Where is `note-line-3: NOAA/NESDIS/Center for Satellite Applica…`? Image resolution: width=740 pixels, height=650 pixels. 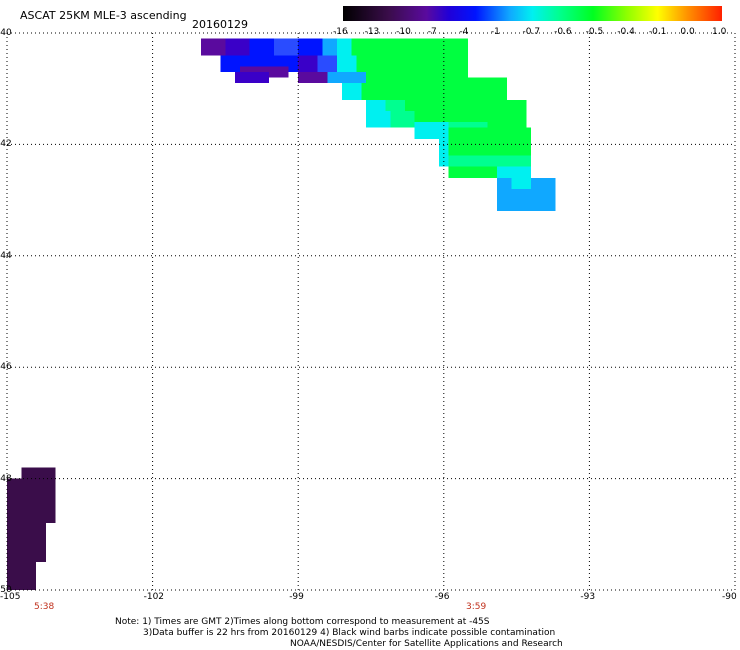
note-line-3: NOAA/NESDIS/Center for Satellite Applica… is located at coordinates (426, 644).